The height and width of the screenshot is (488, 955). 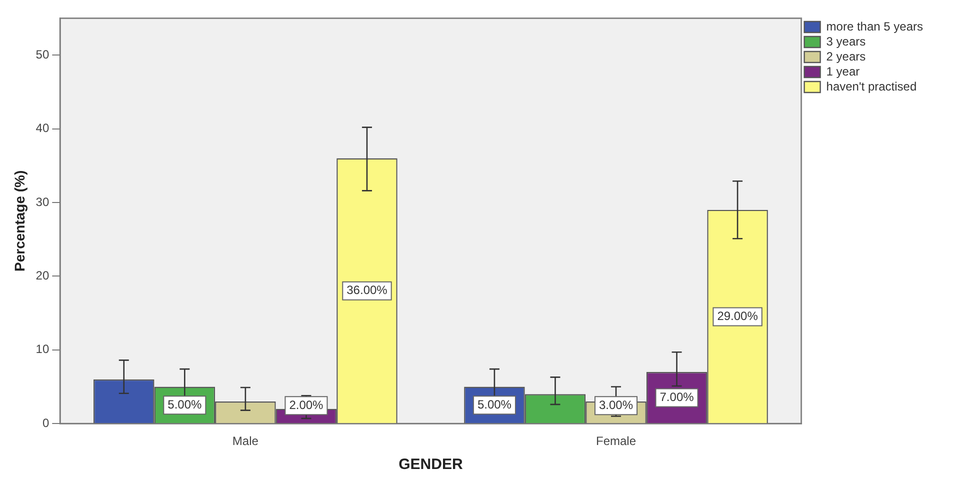 What do you see at coordinates (306, 405) in the screenshot?
I see `data-label: 2.00%` at bounding box center [306, 405].